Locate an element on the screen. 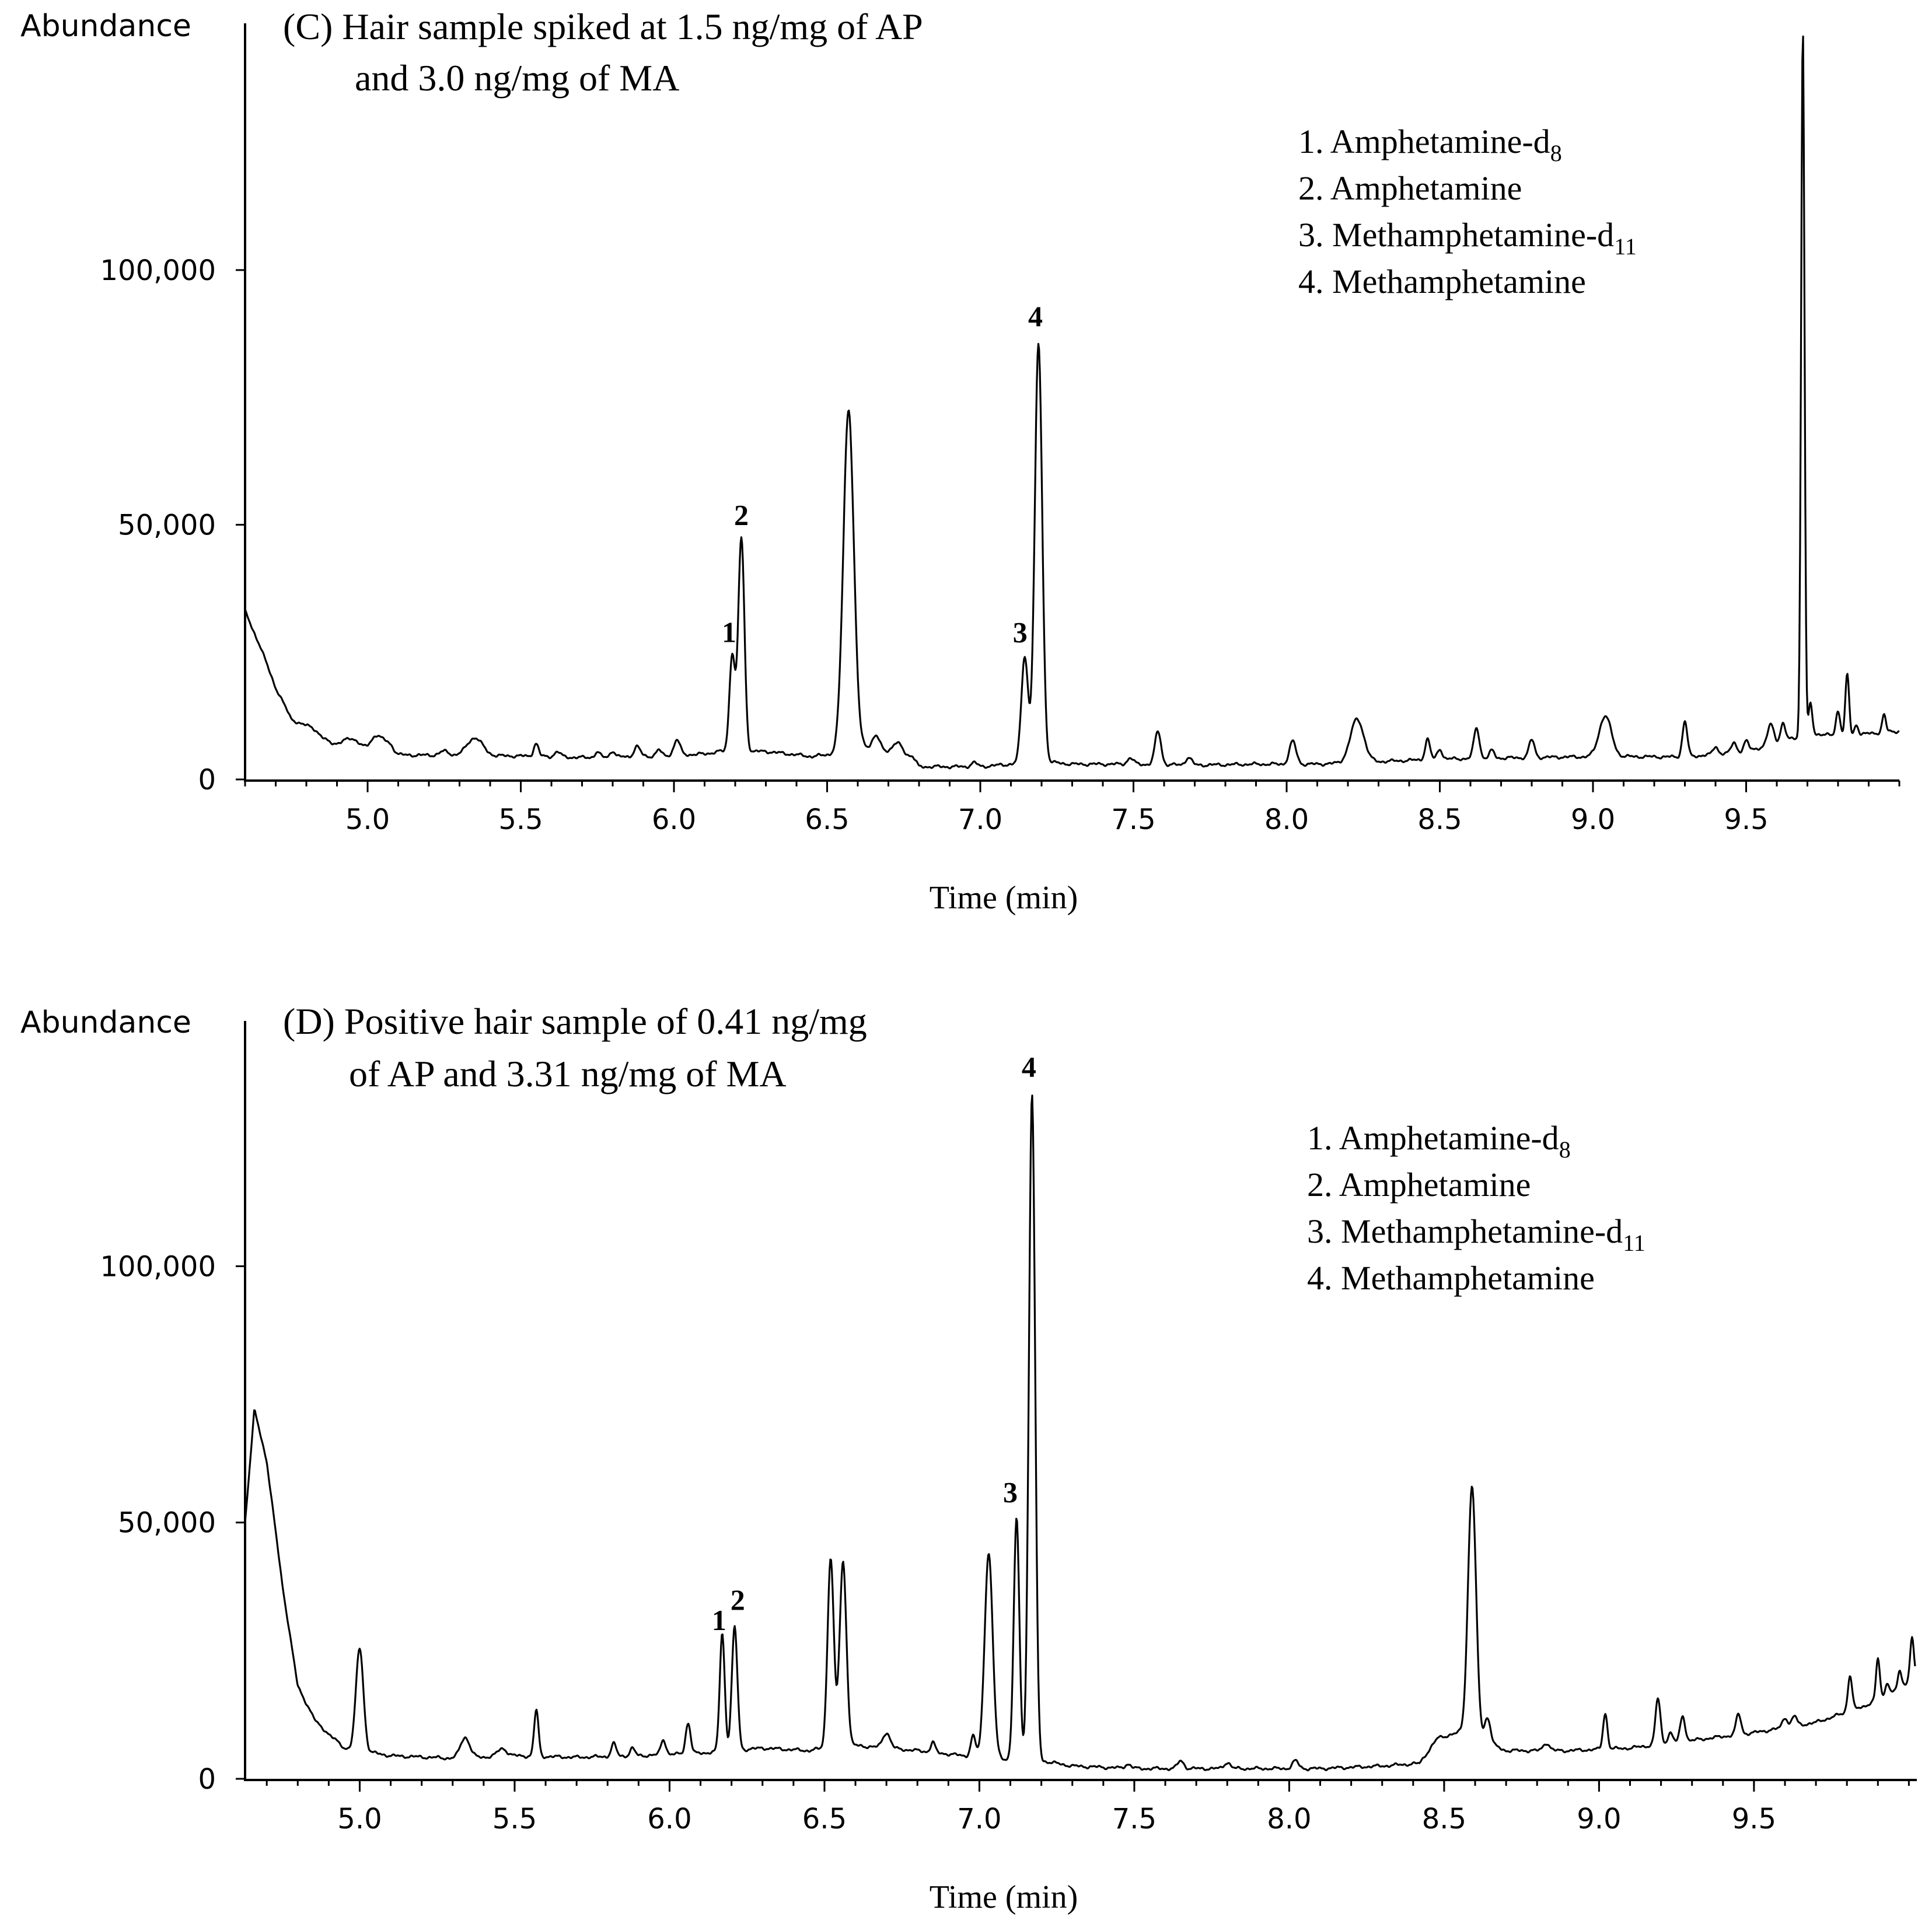 This screenshot has height=1927, width=1932. peak-labels: 12 3 4 is located at coordinates (874, 1343).